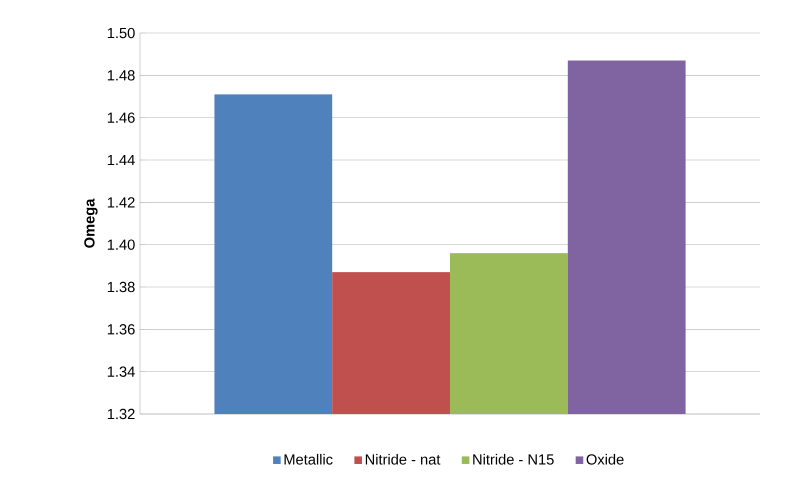 The image size is (803, 488). What do you see at coordinates (121, 33) in the screenshot?
I see `y-tick-label: 1.50` at bounding box center [121, 33].